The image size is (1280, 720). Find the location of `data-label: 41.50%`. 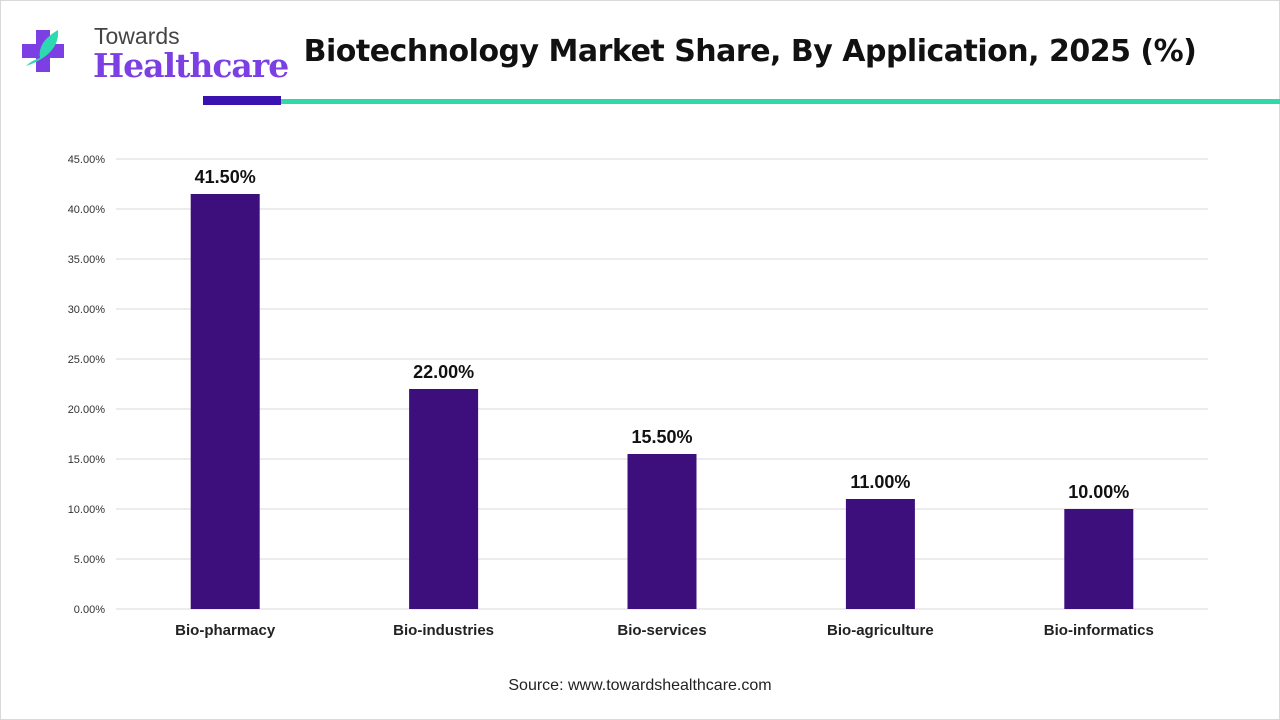

data-label: 41.50% is located at coordinates (225, 177).